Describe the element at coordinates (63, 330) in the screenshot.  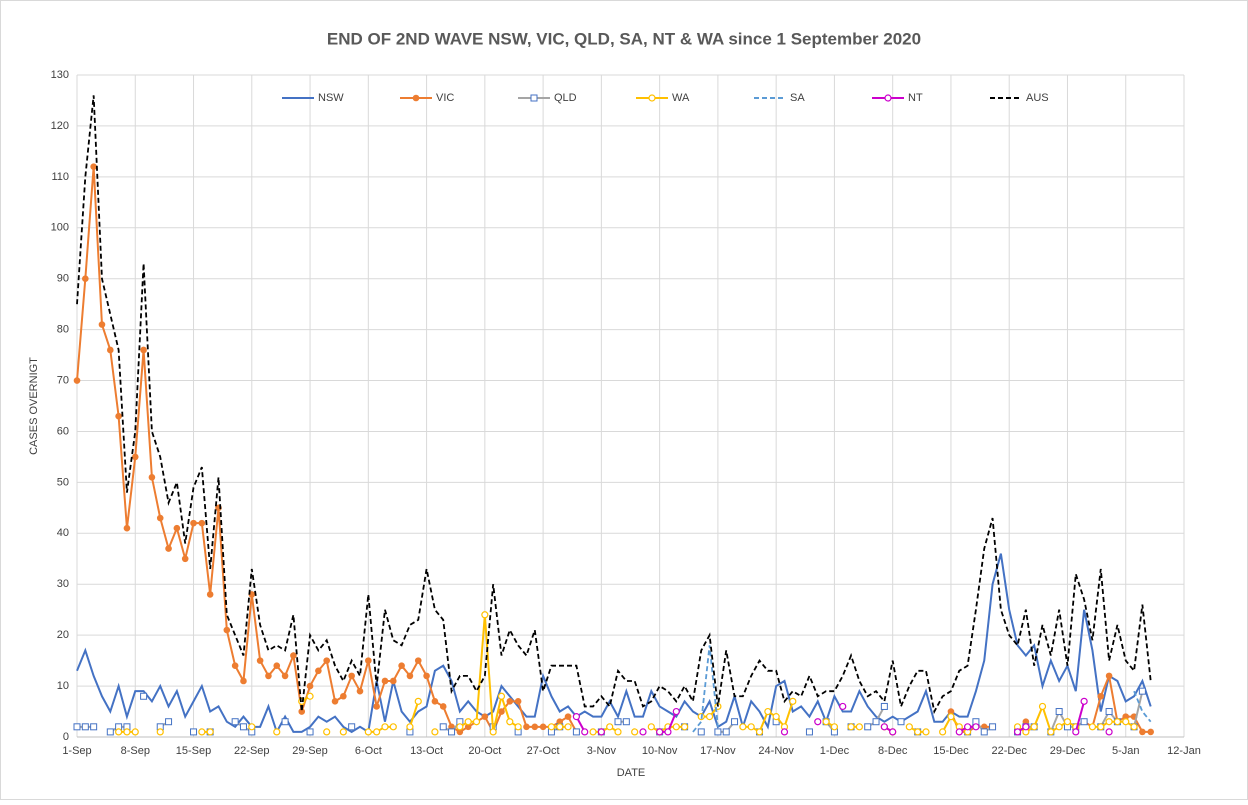
I see `y-tick-label: 80` at that location.